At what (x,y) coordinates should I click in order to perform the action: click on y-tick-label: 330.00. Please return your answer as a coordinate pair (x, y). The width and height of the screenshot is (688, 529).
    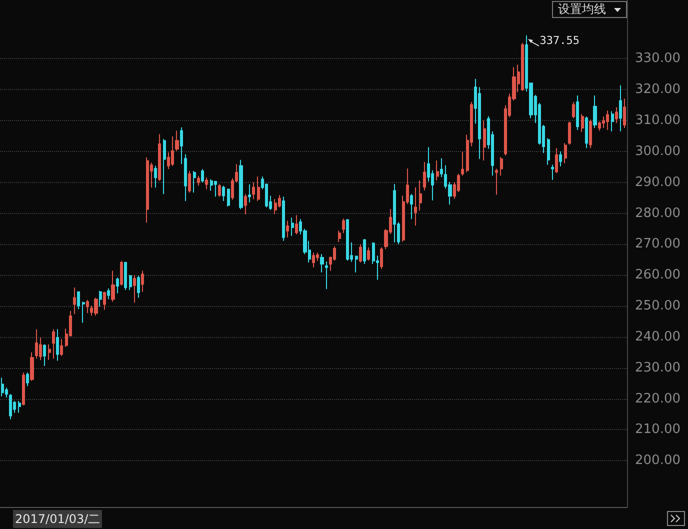
    Looking at the image, I should click on (657, 58).